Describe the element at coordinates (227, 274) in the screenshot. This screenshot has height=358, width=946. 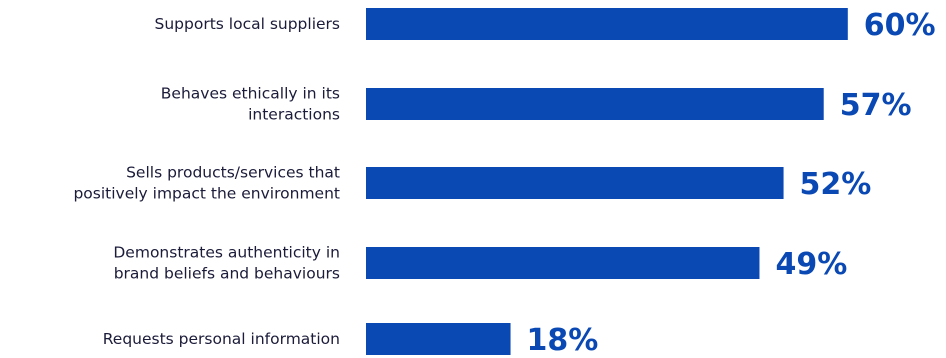
I see `category-label: brand beliefs and behaviours` at that location.